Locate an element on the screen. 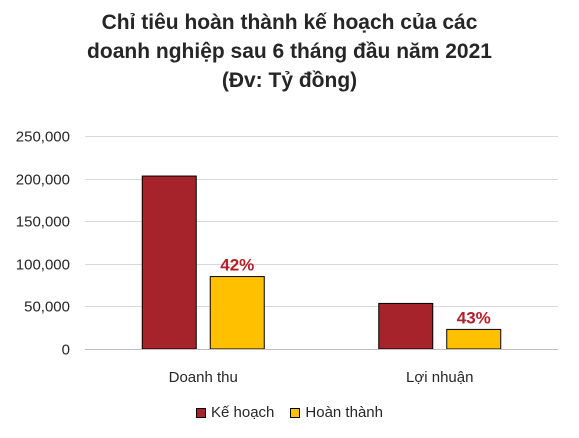 The width and height of the screenshot is (579, 438). y-tick-label: 150,000 is located at coordinates (43, 222).